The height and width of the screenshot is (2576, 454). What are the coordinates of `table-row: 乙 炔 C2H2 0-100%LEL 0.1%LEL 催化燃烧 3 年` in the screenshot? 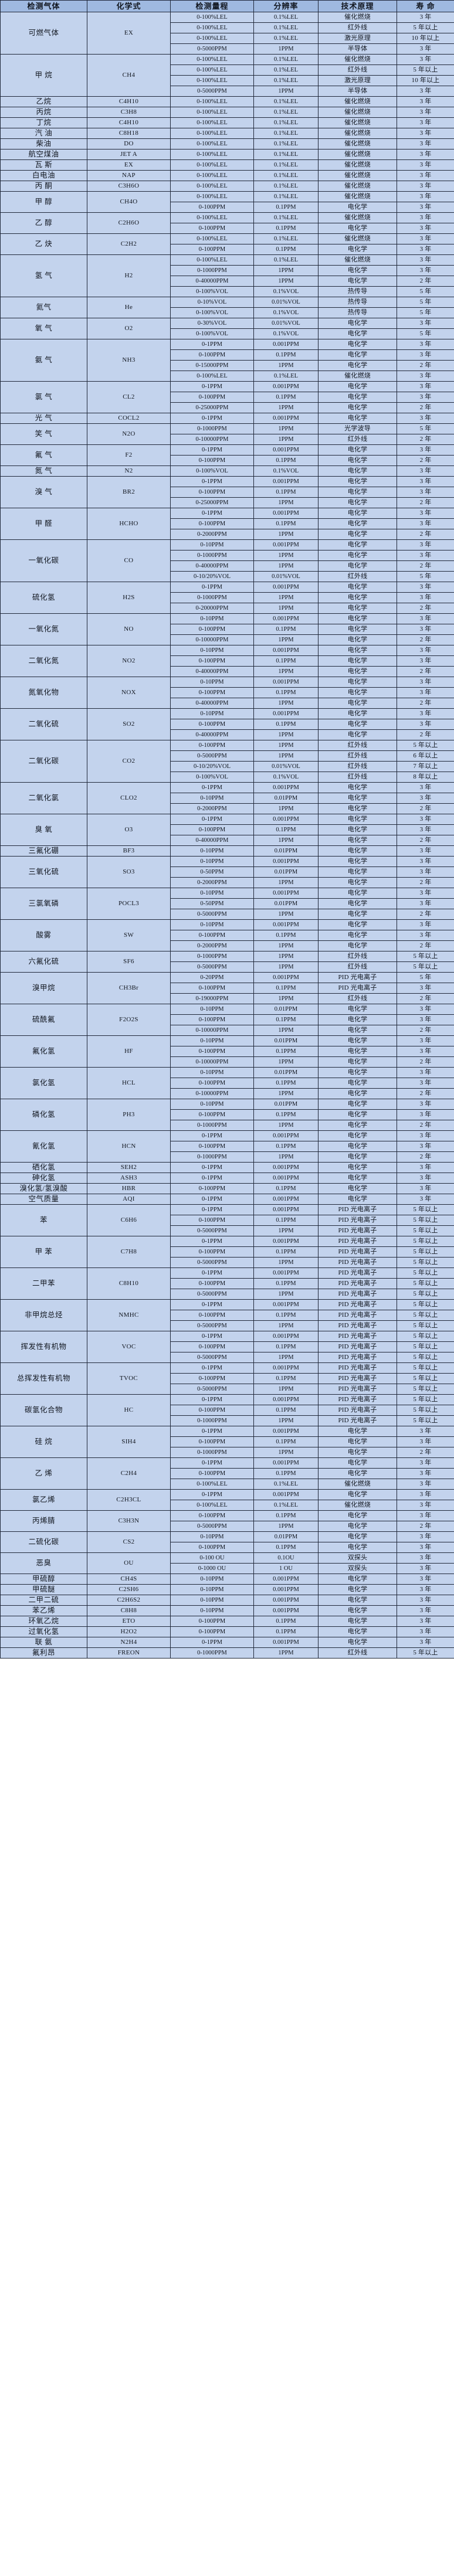 It's located at (227, 244).